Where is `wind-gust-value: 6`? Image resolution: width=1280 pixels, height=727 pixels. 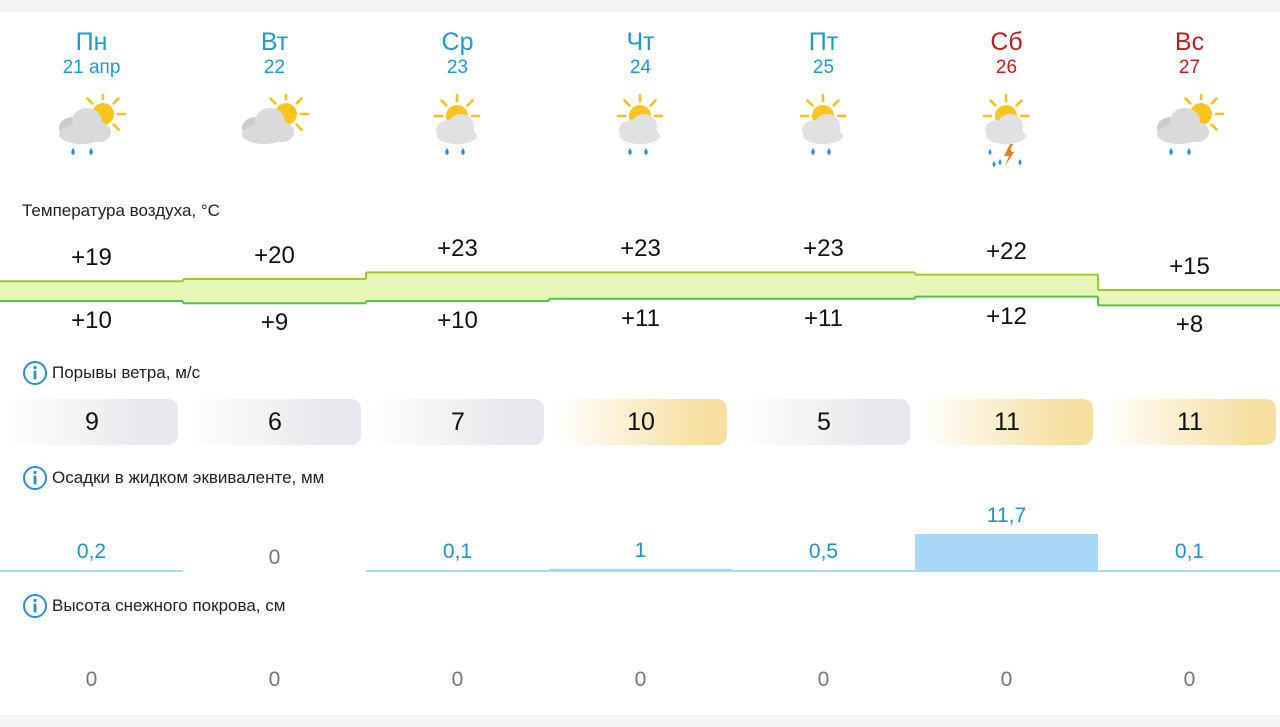 wind-gust-value: 6 is located at coordinates (275, 422).